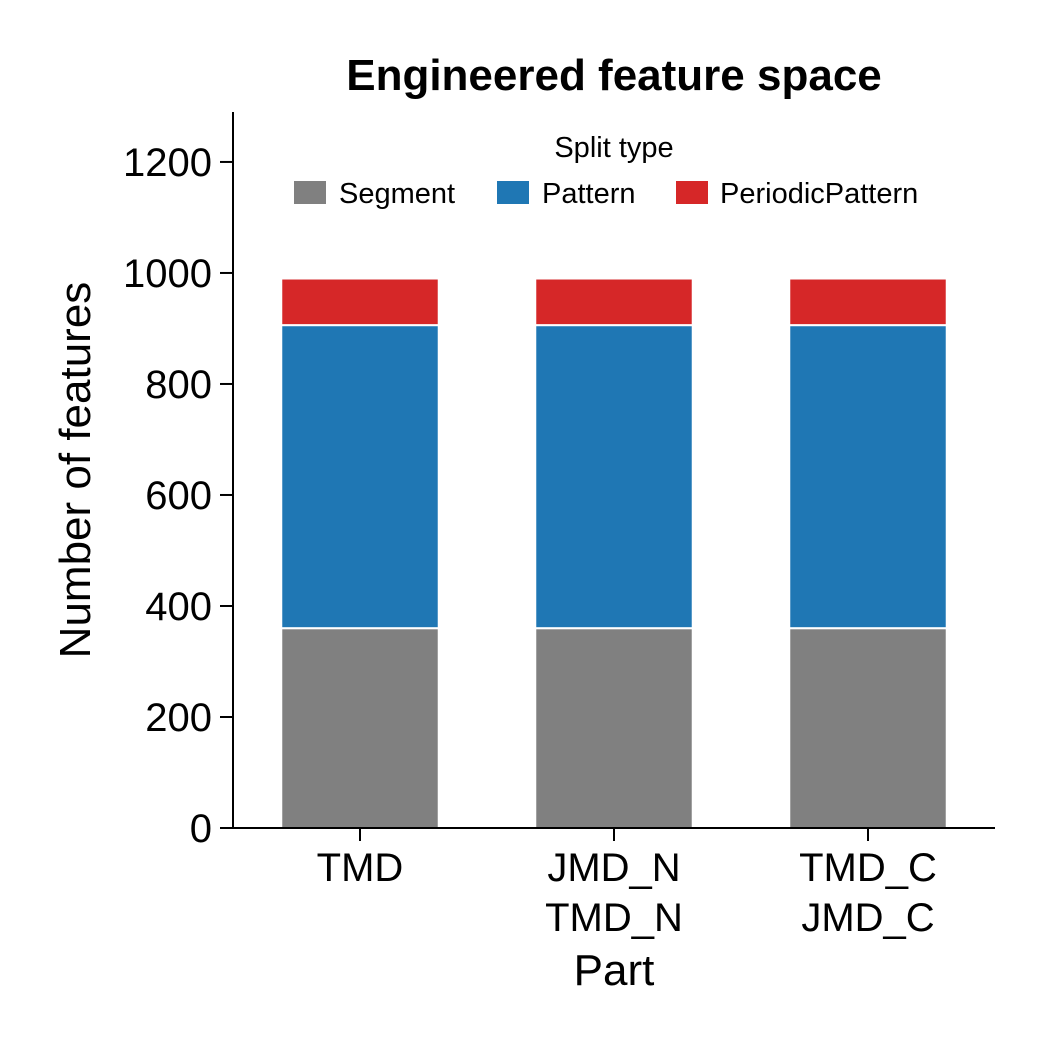  I want to click on y-ticks-group: 0 200 400 600 800 1000 1200, so click(178, 496).